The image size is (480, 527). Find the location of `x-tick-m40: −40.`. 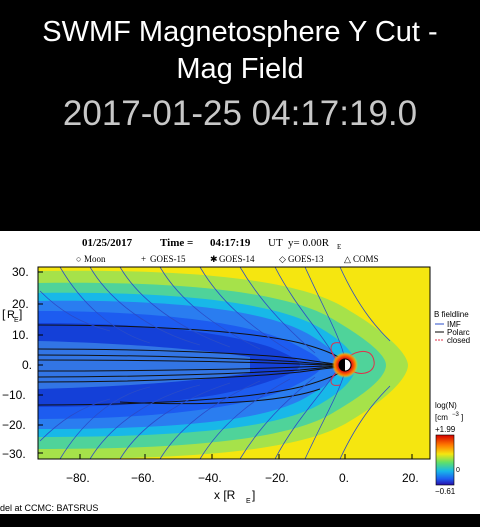

x-tick-m40: −40. is located at coordinates (210, 478).